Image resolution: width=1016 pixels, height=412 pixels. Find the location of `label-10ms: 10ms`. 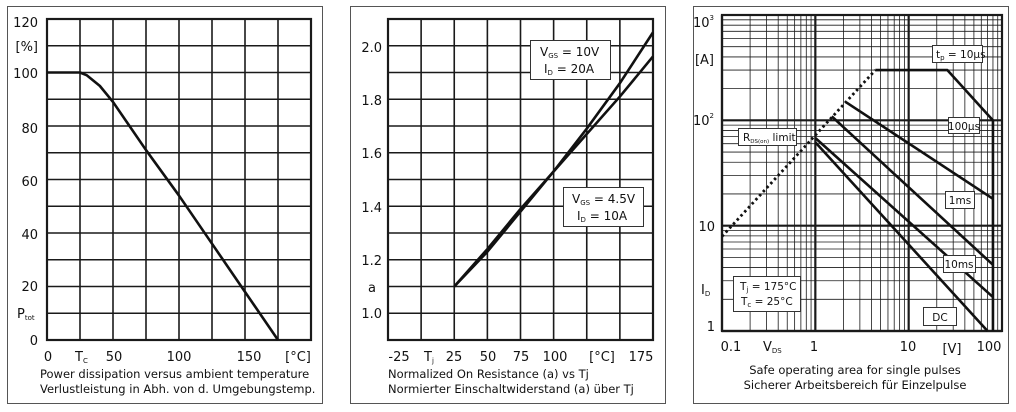

label-10ms: 10ms is located at coordinates (959, 264).